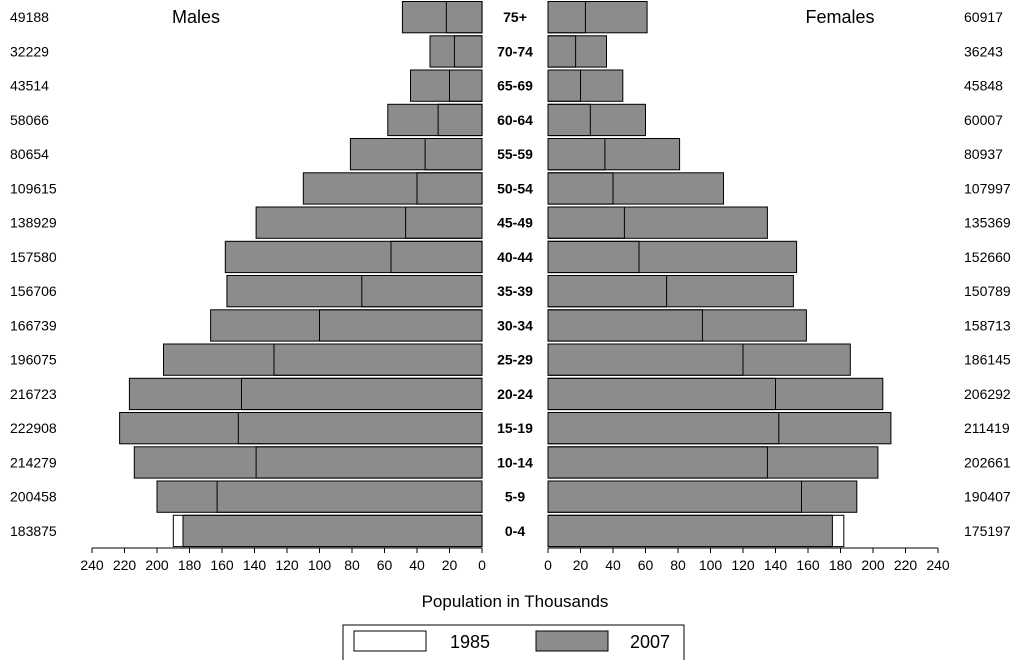 Image resolution: width=1020 pixels, height=660 pixels. Describe the element at coordinates (983, 154) in the screenshot. I see `female-total-55-59: 80937` at that location.